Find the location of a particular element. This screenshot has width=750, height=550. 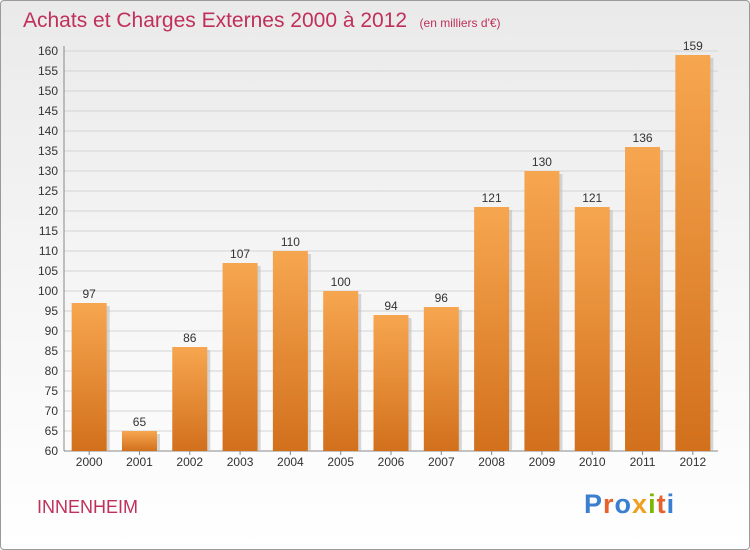

data-label: 130 is located at coordinates (542, 162).